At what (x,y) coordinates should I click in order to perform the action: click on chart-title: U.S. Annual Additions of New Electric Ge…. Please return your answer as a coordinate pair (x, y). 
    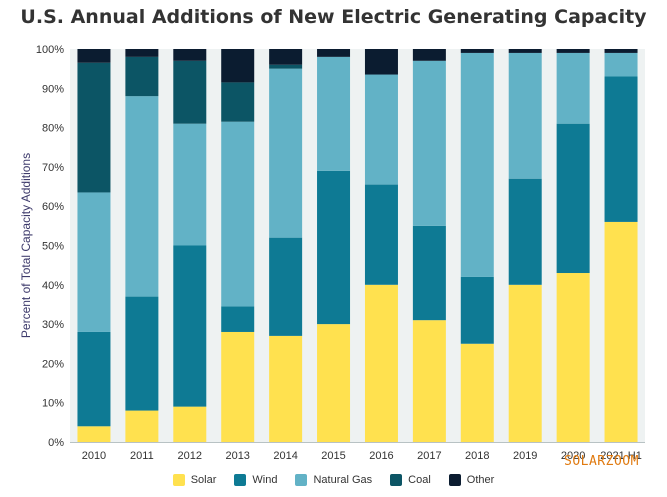
    Looking at the image, I should click on (333, 17).